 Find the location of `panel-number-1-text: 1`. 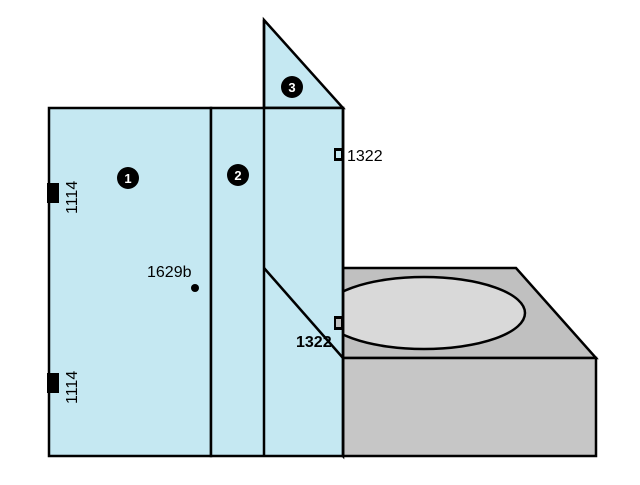

panel-number-1-text: 1 is located at coordinates (127, 178).